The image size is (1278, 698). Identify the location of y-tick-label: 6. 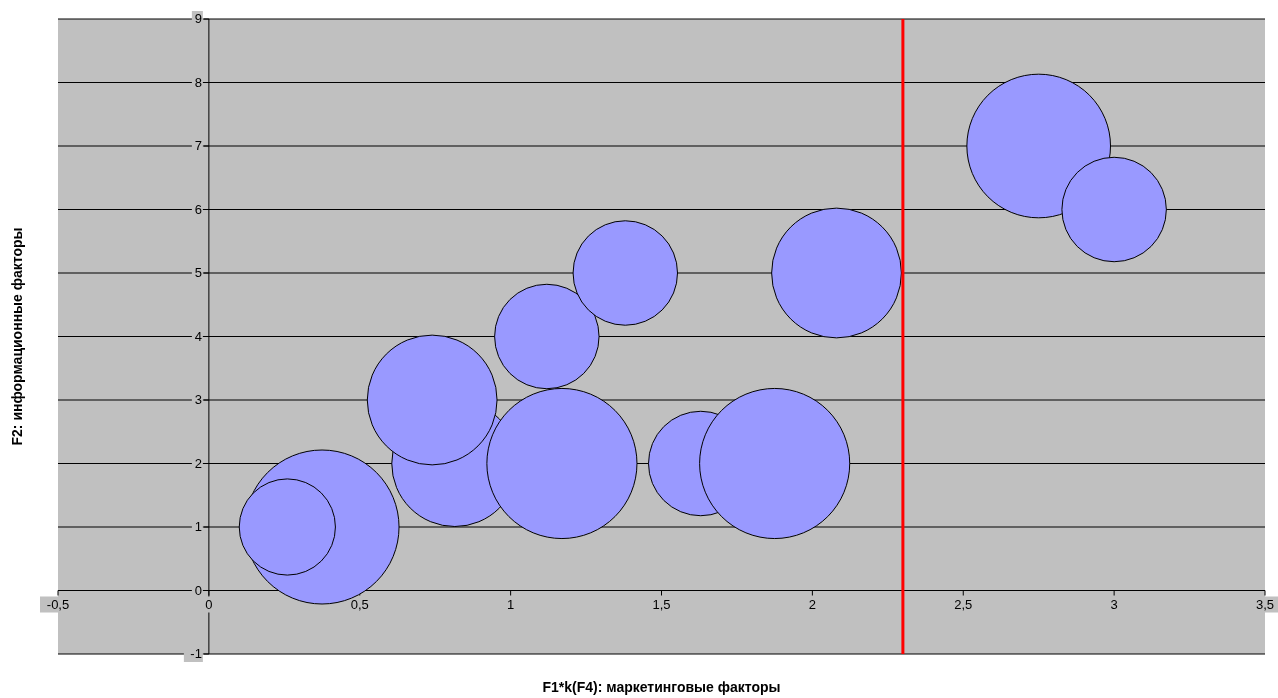
(198, 209).